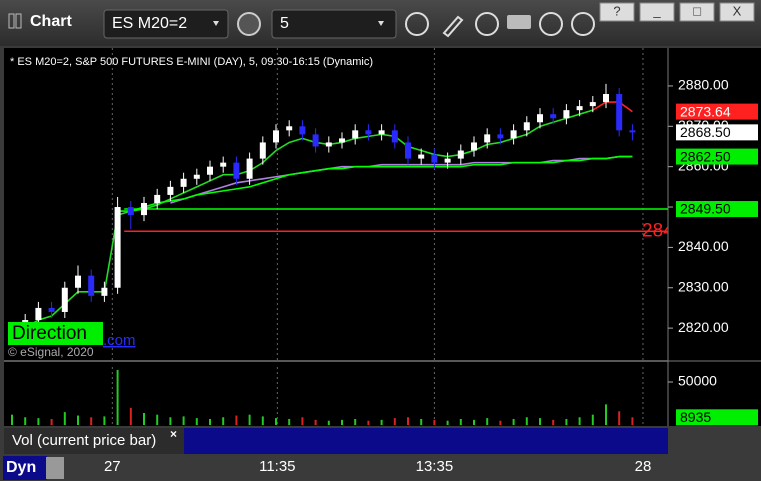 The image size is (761, 481). I want to click on y-tick-label: 2830.00, so click(703, 286).